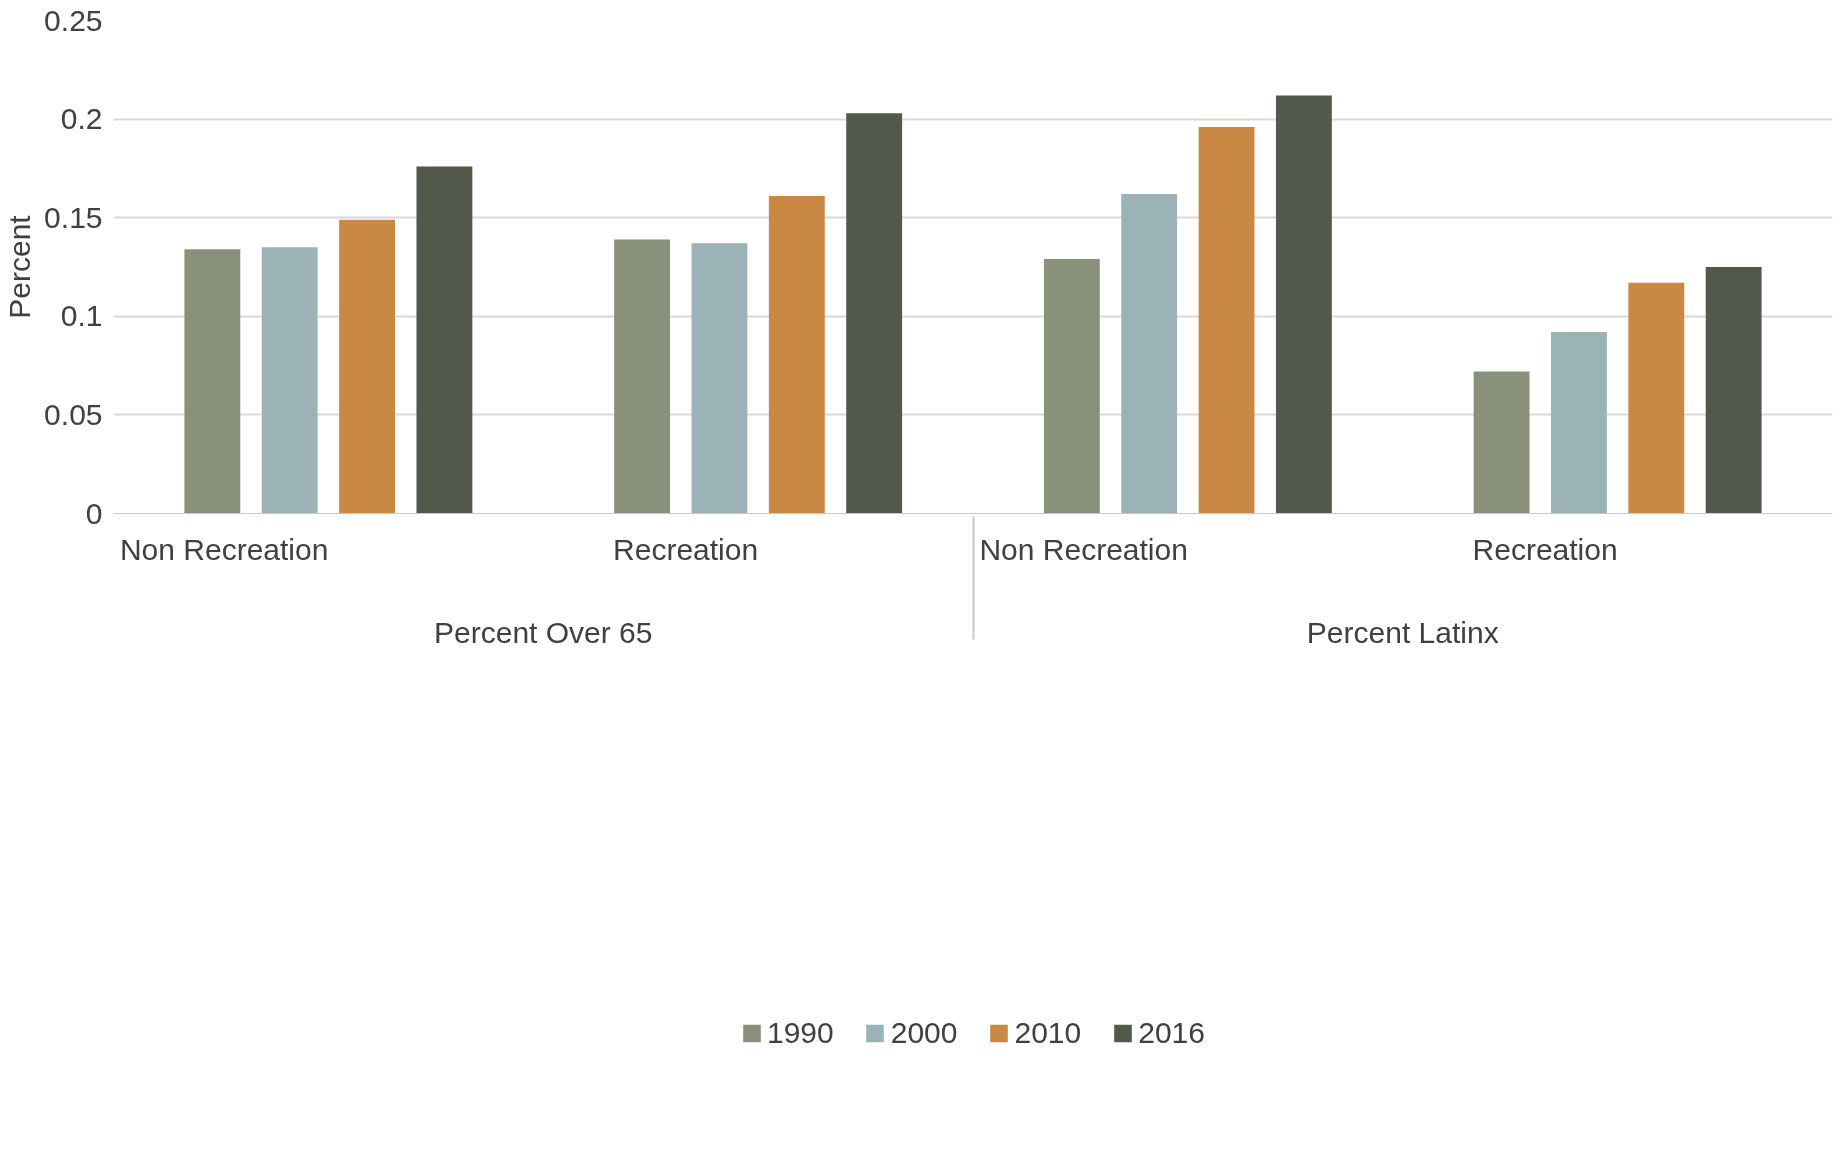 The height and width of the screenshot is (1171, 1834). Describe the element at coordinates (81, 119) in the screenshot. I see `y-tick-label: 0.2` at that location.